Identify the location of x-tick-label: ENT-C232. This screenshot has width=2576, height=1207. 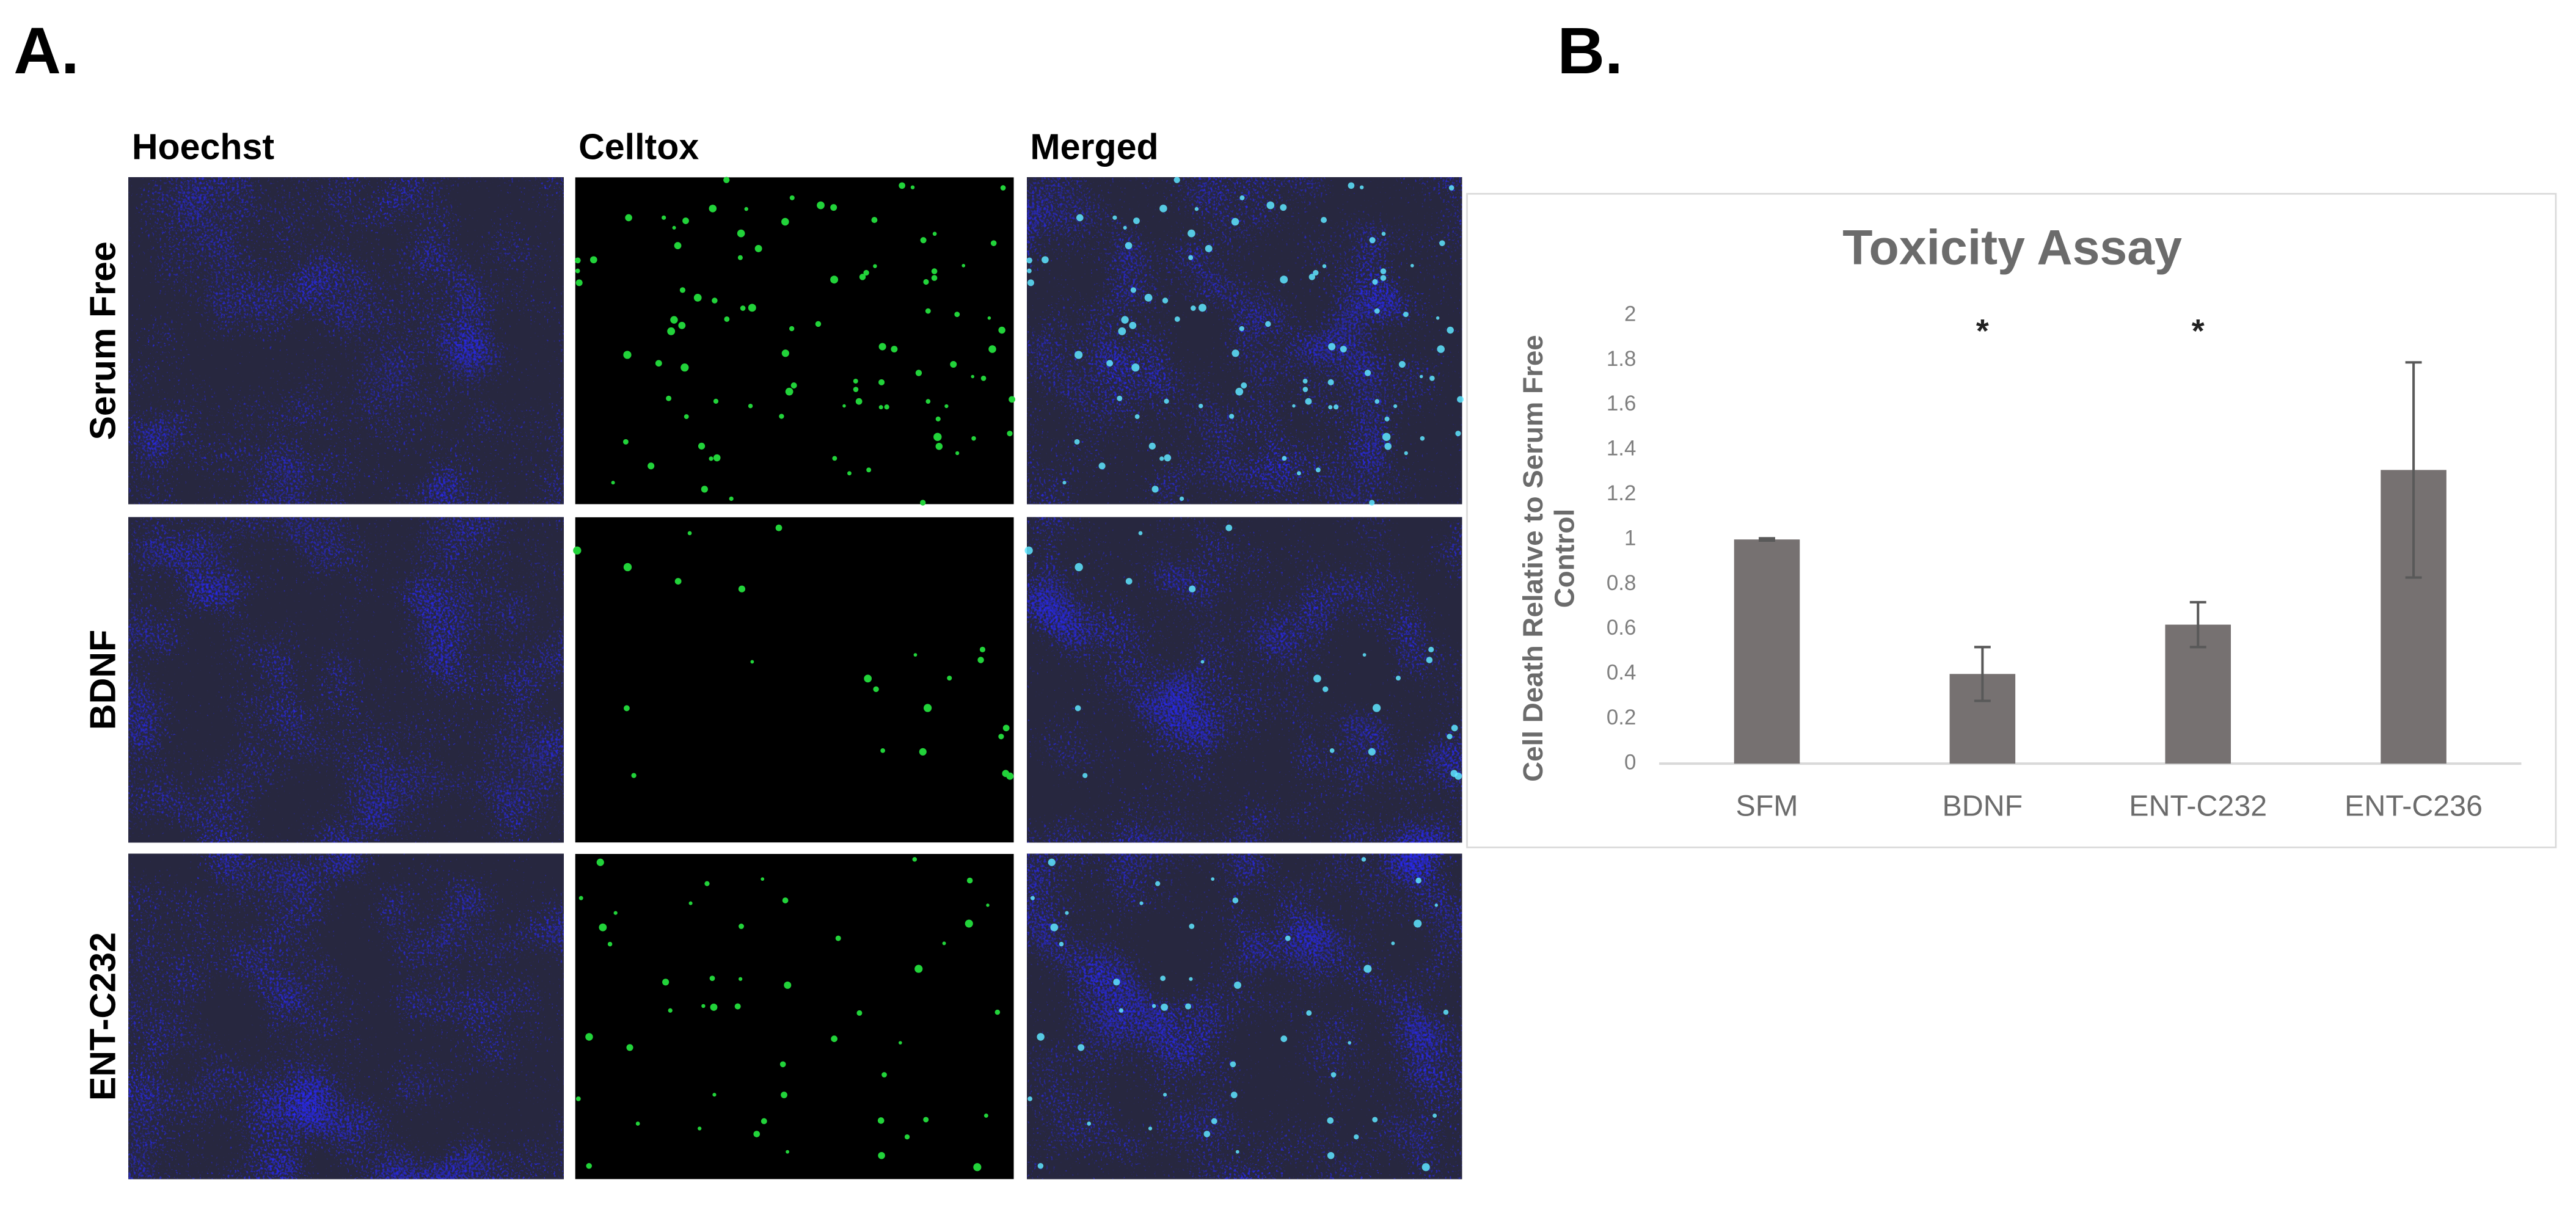
(2198, 805).